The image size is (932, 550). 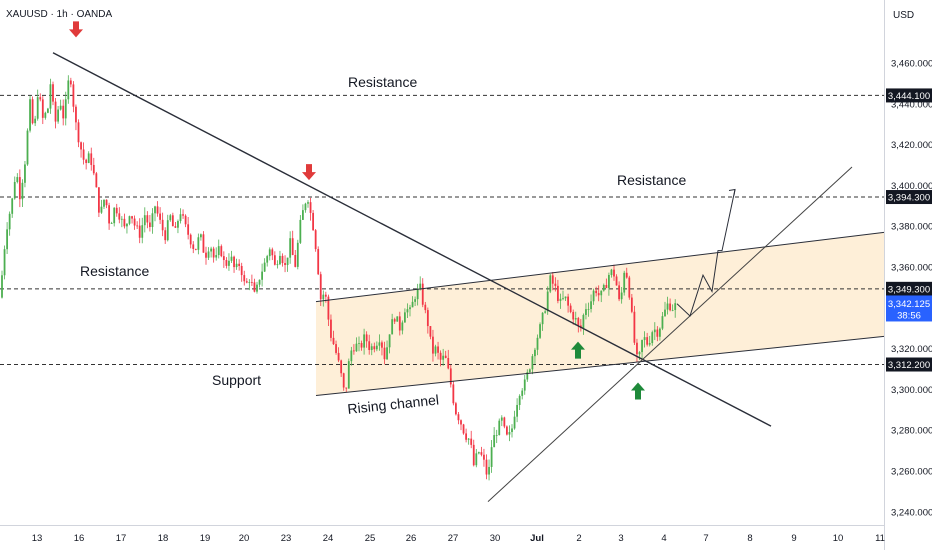 What do you see at coordinates (911, 227) in the screenshot?
I see `y-tick-label: 3,380.000` at bounding box center [911, 227].